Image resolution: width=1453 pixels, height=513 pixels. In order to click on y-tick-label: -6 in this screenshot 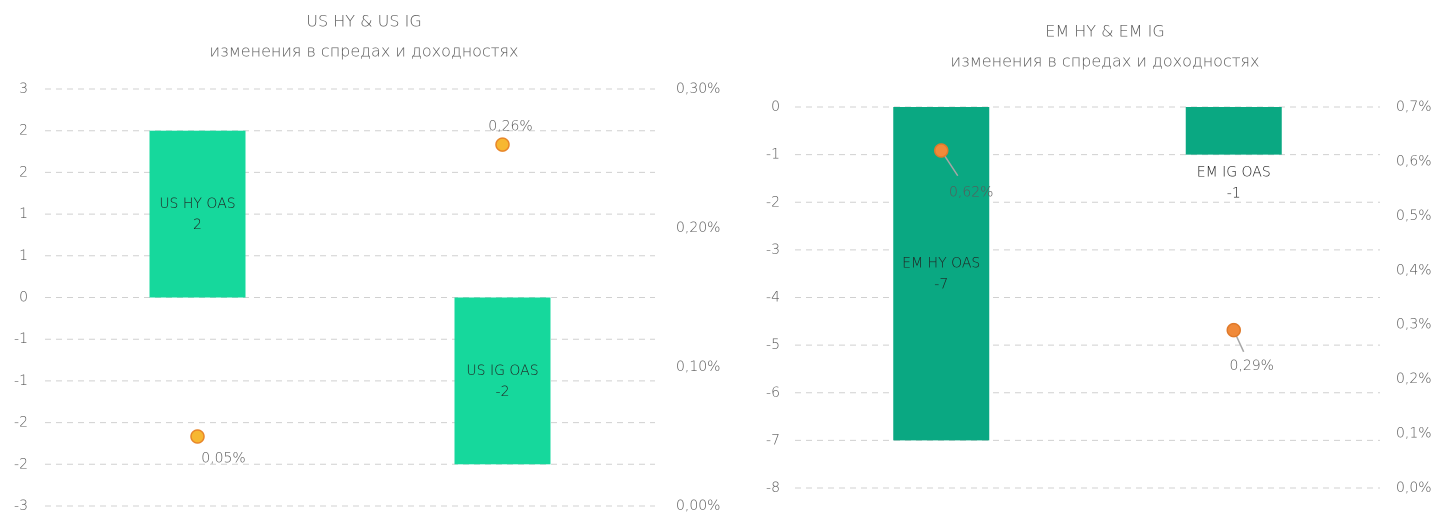, I will do `click(773, 393)`.